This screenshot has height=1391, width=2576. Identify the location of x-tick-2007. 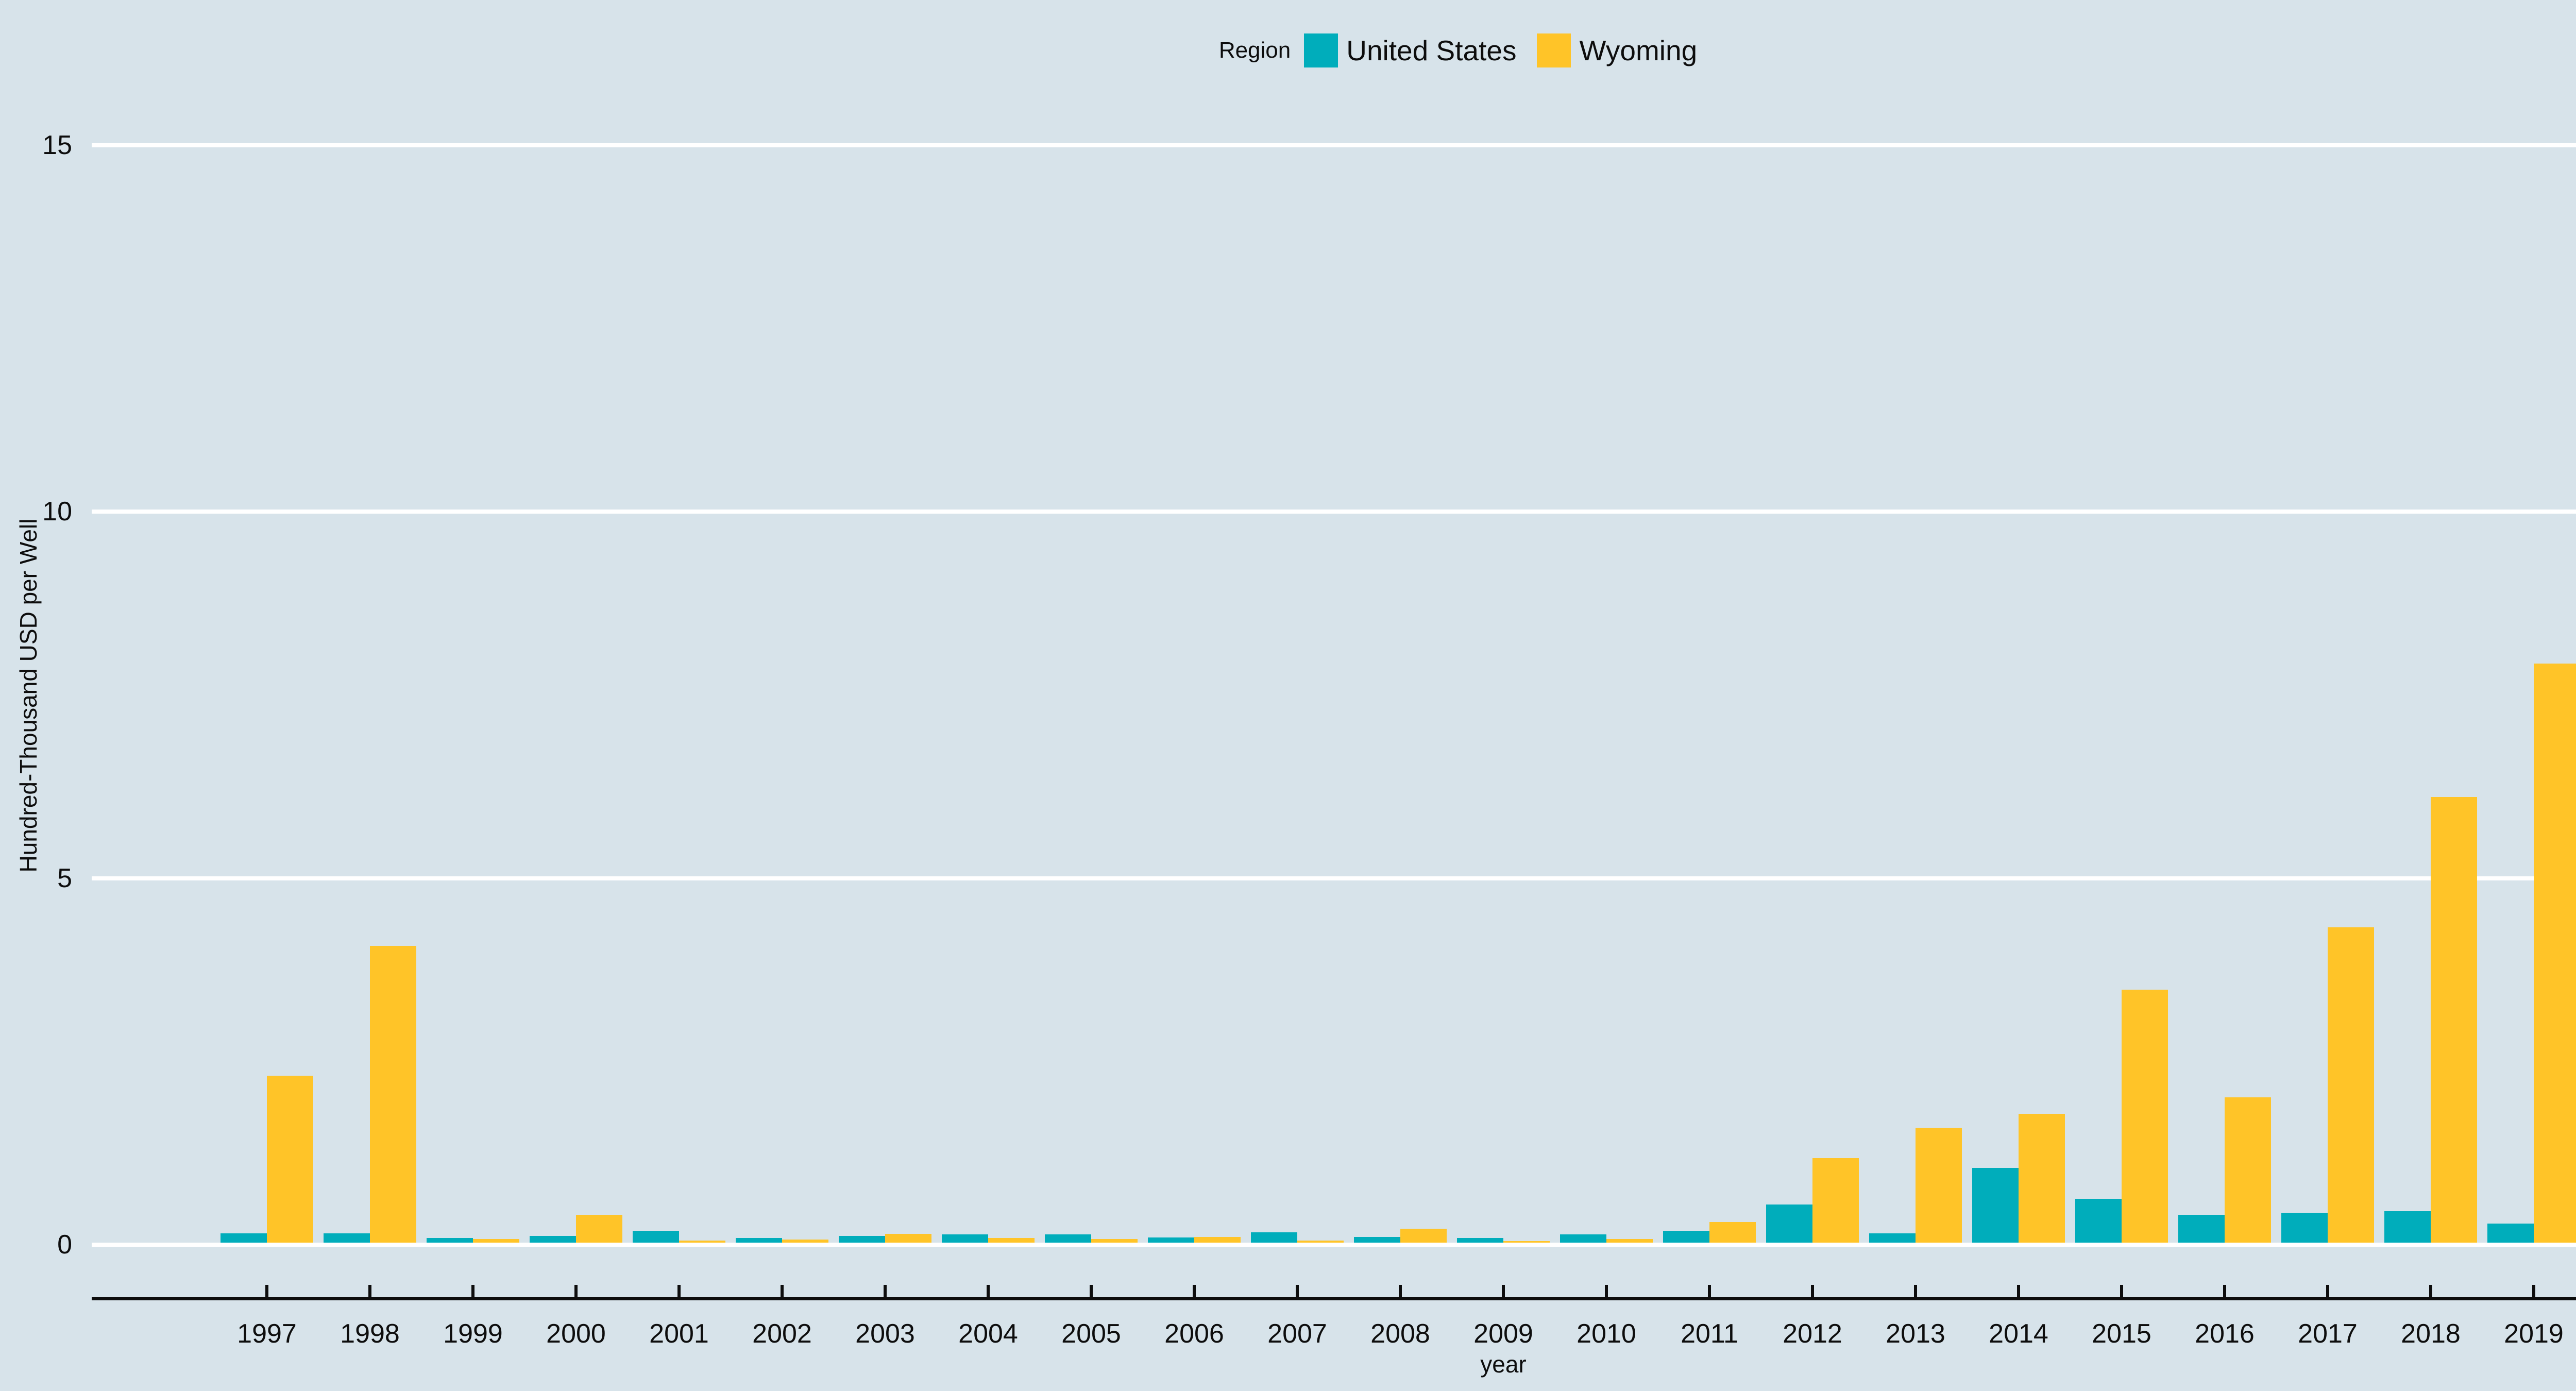
(1297, 1291).